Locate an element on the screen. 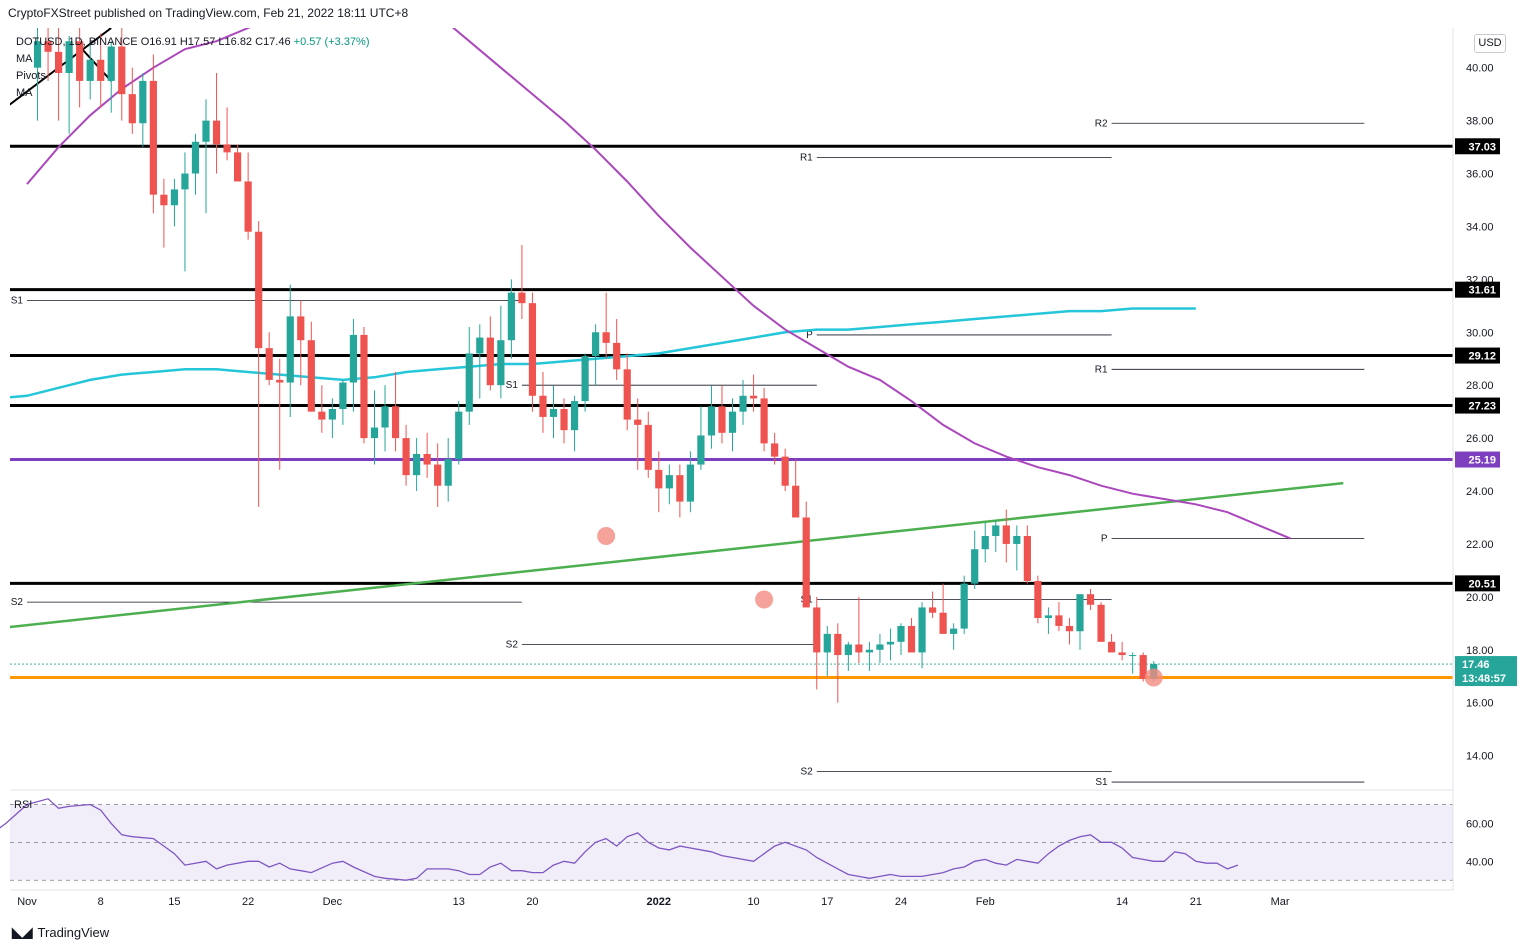 This screenshot has width=1533, height=950. close-value: C17.46 is located at coordinates (273, 42).